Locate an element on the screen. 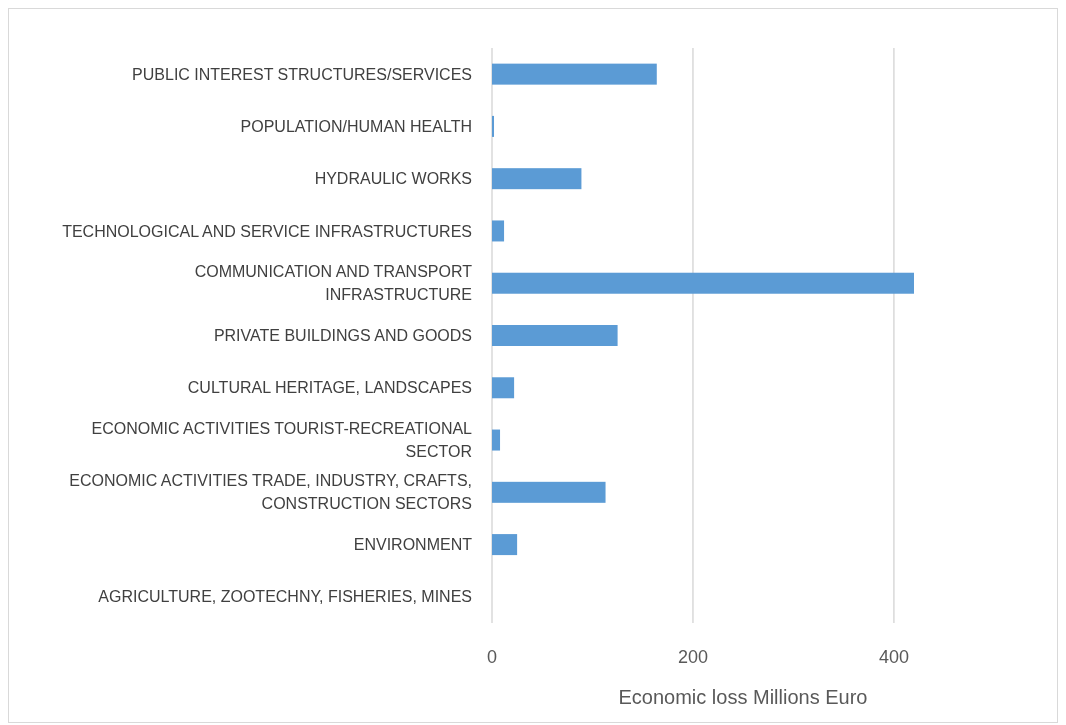  x-tick-label: 400 is located at coordinates (893, 657).